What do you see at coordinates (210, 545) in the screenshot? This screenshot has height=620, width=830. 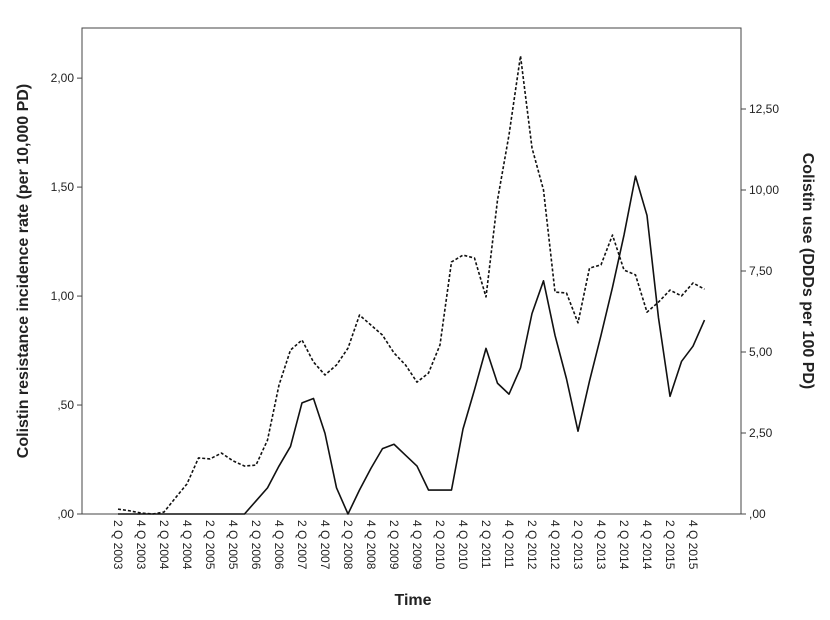 I see `x-tick-label: 2 Q 2005` at bounding box center [210, 545].